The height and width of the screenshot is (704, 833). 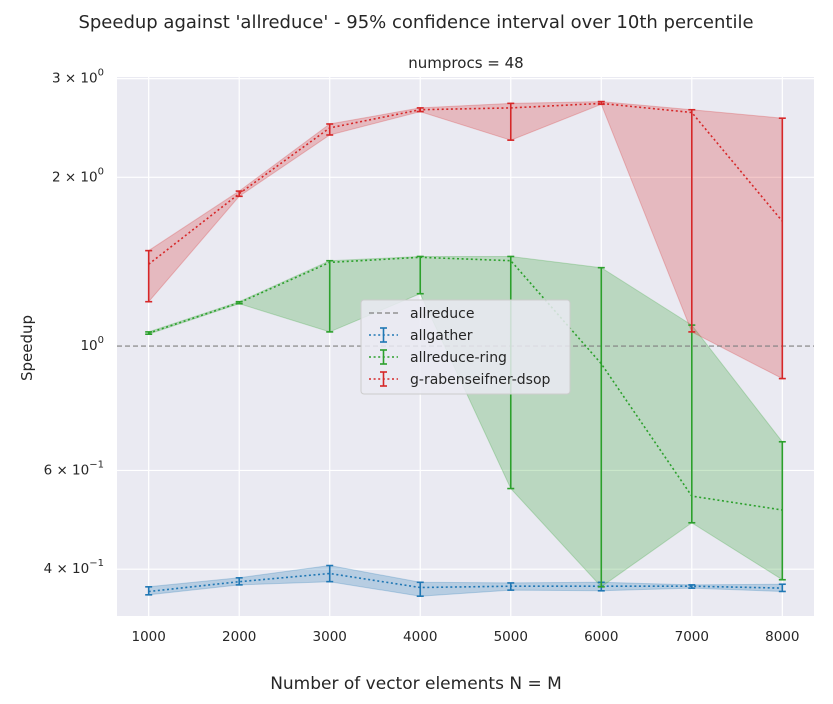 I want to click on legend-entry: allgather, so click(x=421, y=335).